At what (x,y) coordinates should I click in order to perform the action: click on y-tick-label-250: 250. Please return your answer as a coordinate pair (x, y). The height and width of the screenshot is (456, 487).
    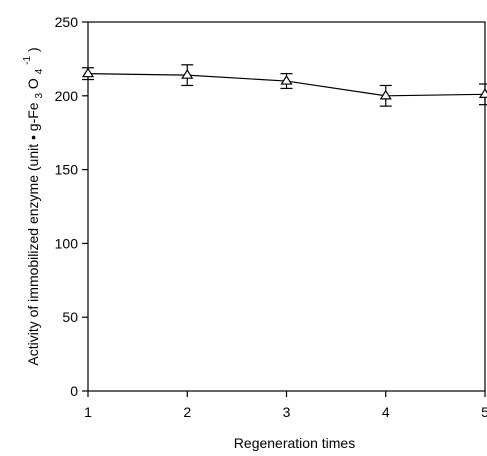
    Looking at the image, I should click on (67, 22).